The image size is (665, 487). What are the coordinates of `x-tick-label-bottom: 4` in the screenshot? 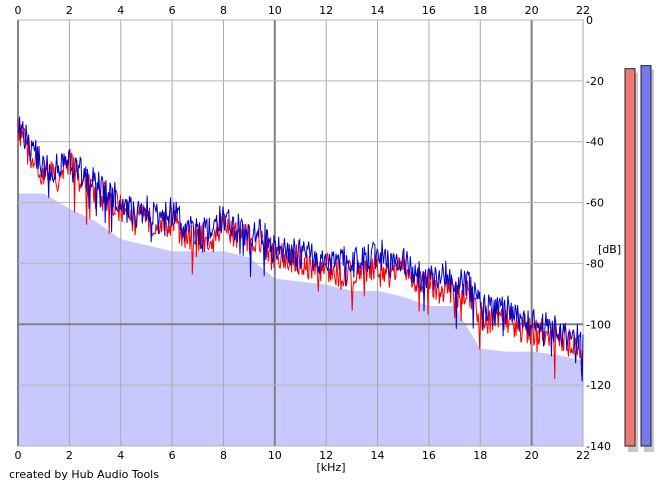 It's located at (120, 455).